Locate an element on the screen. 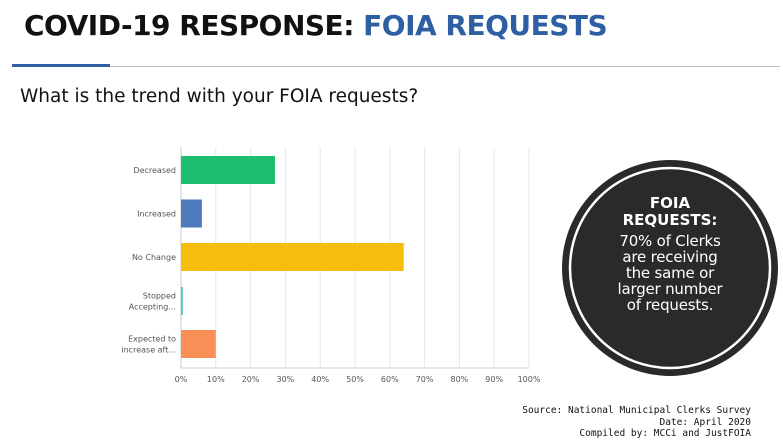 This screenshot has height=448, width=783. x-tick-label: 80% is located at coordinates (460, 379).